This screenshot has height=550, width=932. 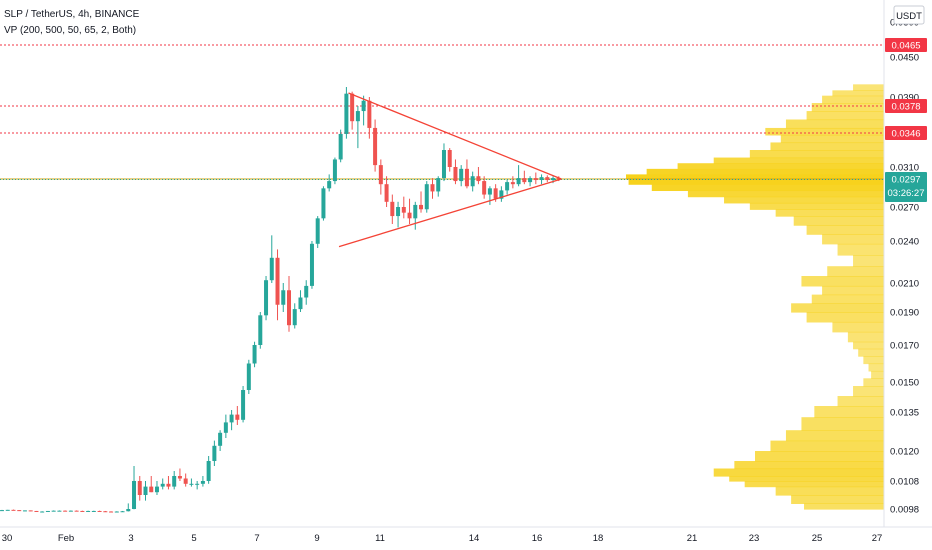 I want to click on indicator-legend: VP (200, 500, 50, 65, 2, Both), so click(x=70, y=30).